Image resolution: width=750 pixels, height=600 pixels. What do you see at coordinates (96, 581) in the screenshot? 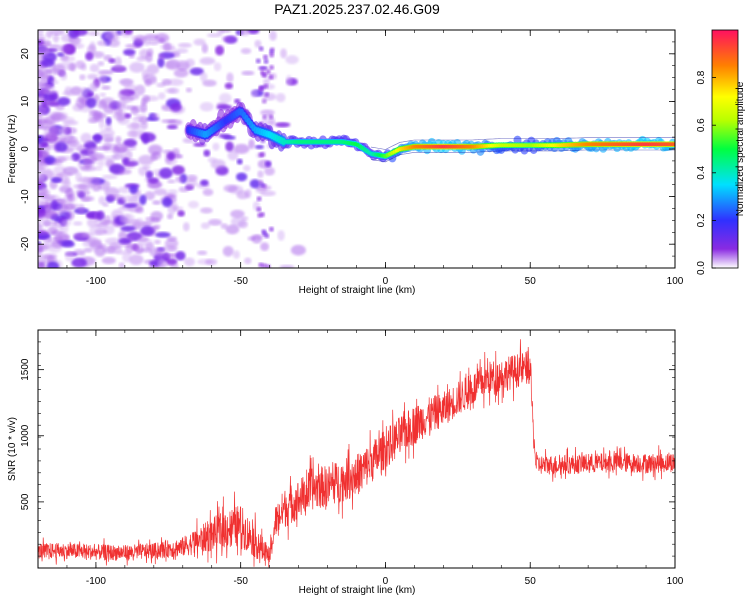
I see `snr-xtick-label: -100` at bounding box center [96, 581].